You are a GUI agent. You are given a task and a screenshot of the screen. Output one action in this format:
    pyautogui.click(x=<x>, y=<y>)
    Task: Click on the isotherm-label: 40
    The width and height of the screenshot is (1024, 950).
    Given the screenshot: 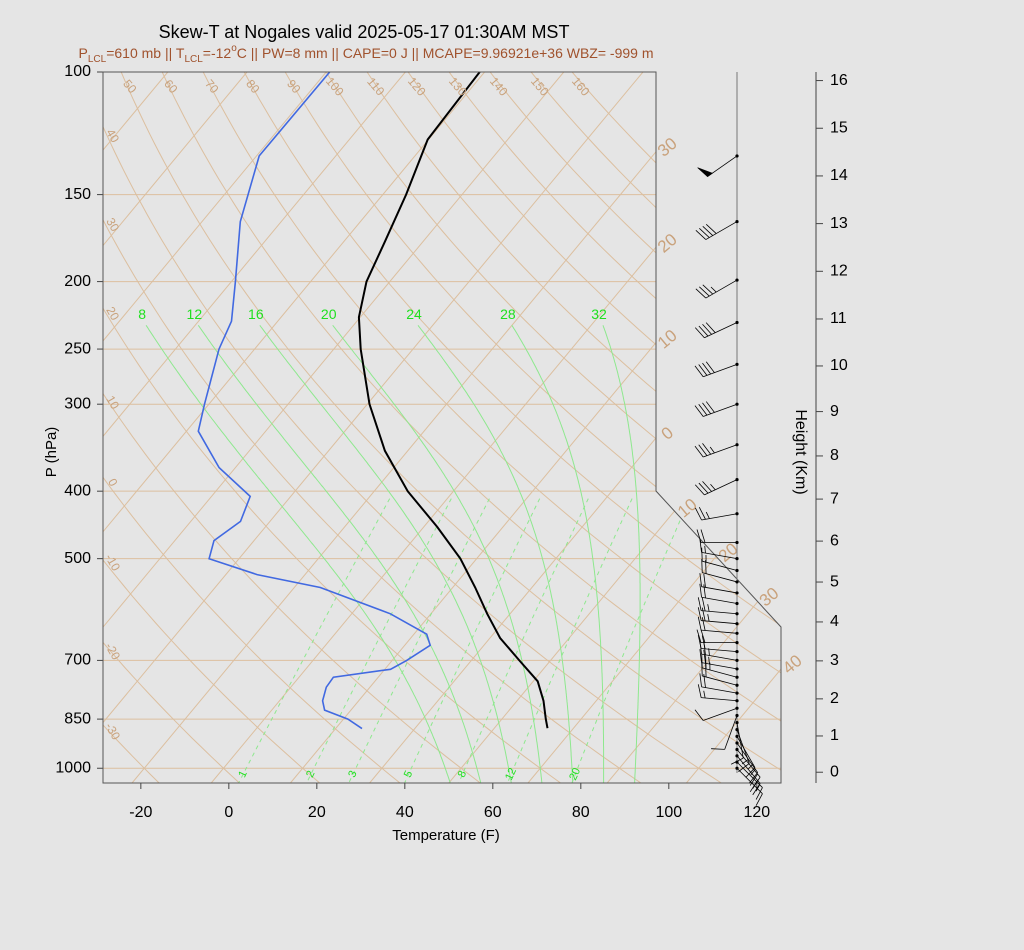 What is the action you would take?
    pyautogui.click(x=792, y=664)
    